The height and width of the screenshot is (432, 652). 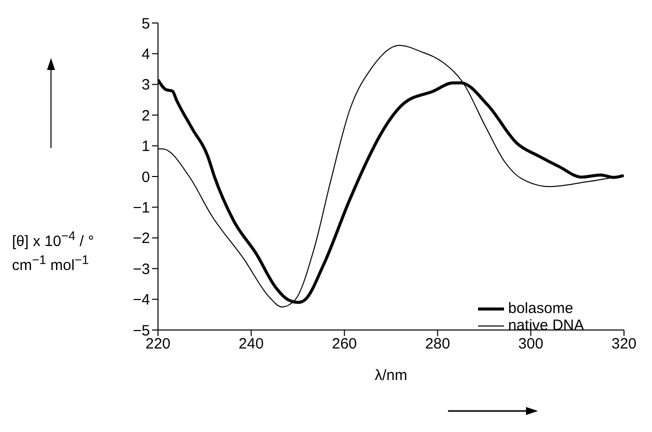 I want to click on y-tick-label: −1, so click(x=141, y=208).